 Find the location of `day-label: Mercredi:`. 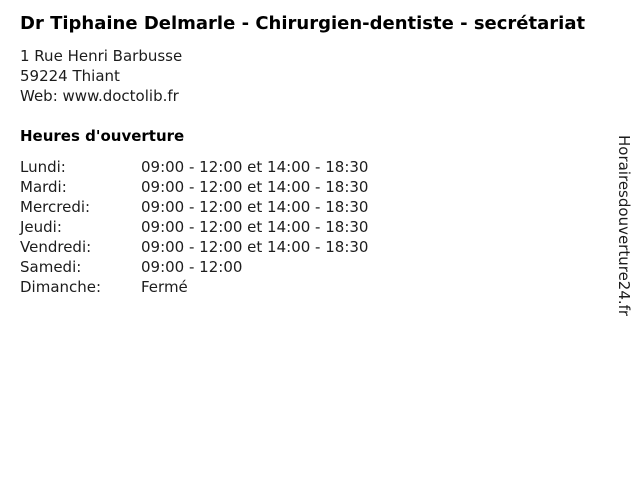

day-label: Mercredi: is located at coordinates (55, 207).